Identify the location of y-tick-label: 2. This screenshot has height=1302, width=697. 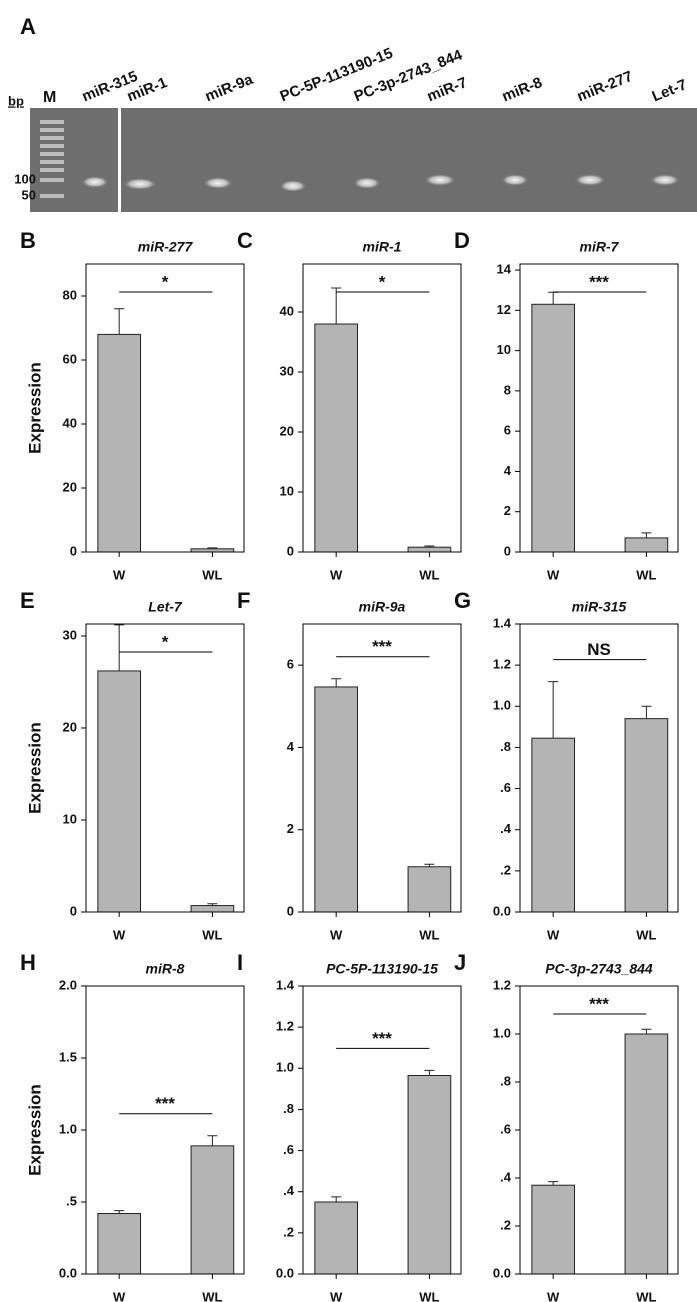
(507, 510).